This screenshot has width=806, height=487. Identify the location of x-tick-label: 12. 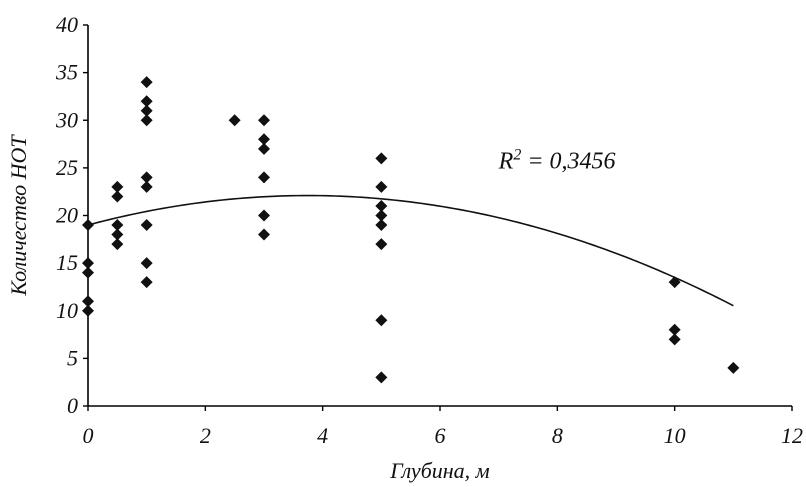
(792, 435).